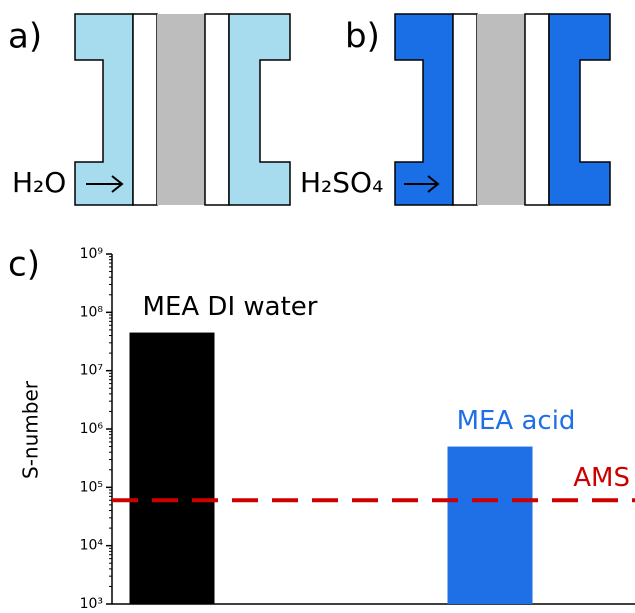  I want to click on y-axis-label: S-number, so click(31, 429).